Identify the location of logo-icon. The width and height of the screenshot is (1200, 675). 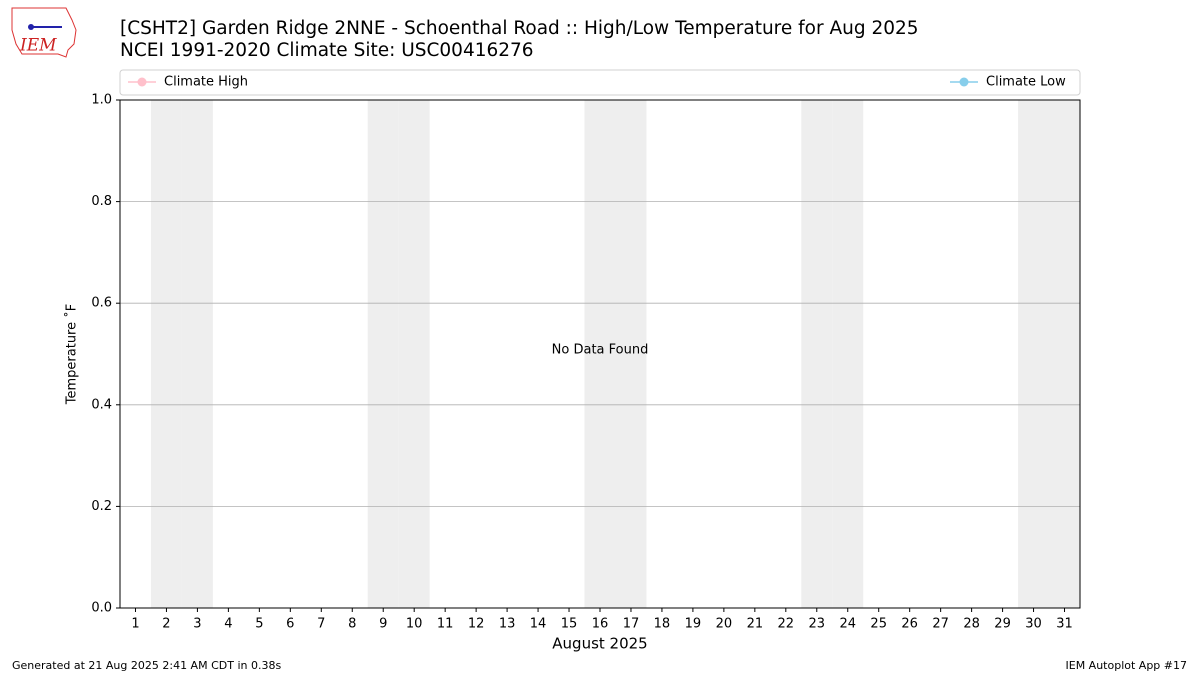
(31, 27).